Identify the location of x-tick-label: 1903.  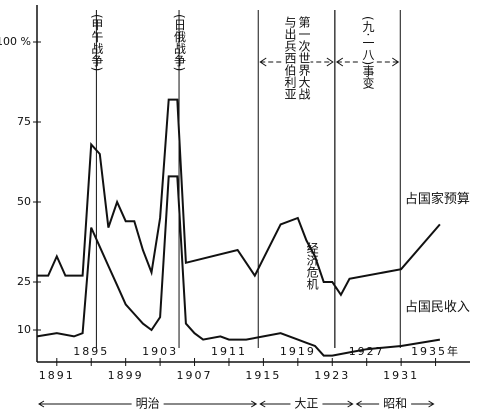
(160, 351).